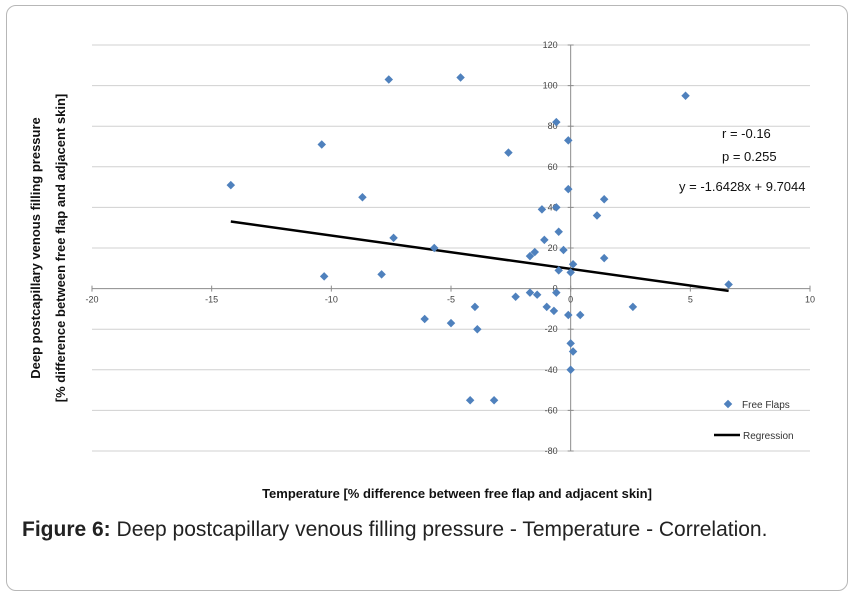  Describe the element at coordinates (766, 405) in the screenshot. I see `legend-label-free-flaps: Free Flaps` at that location.